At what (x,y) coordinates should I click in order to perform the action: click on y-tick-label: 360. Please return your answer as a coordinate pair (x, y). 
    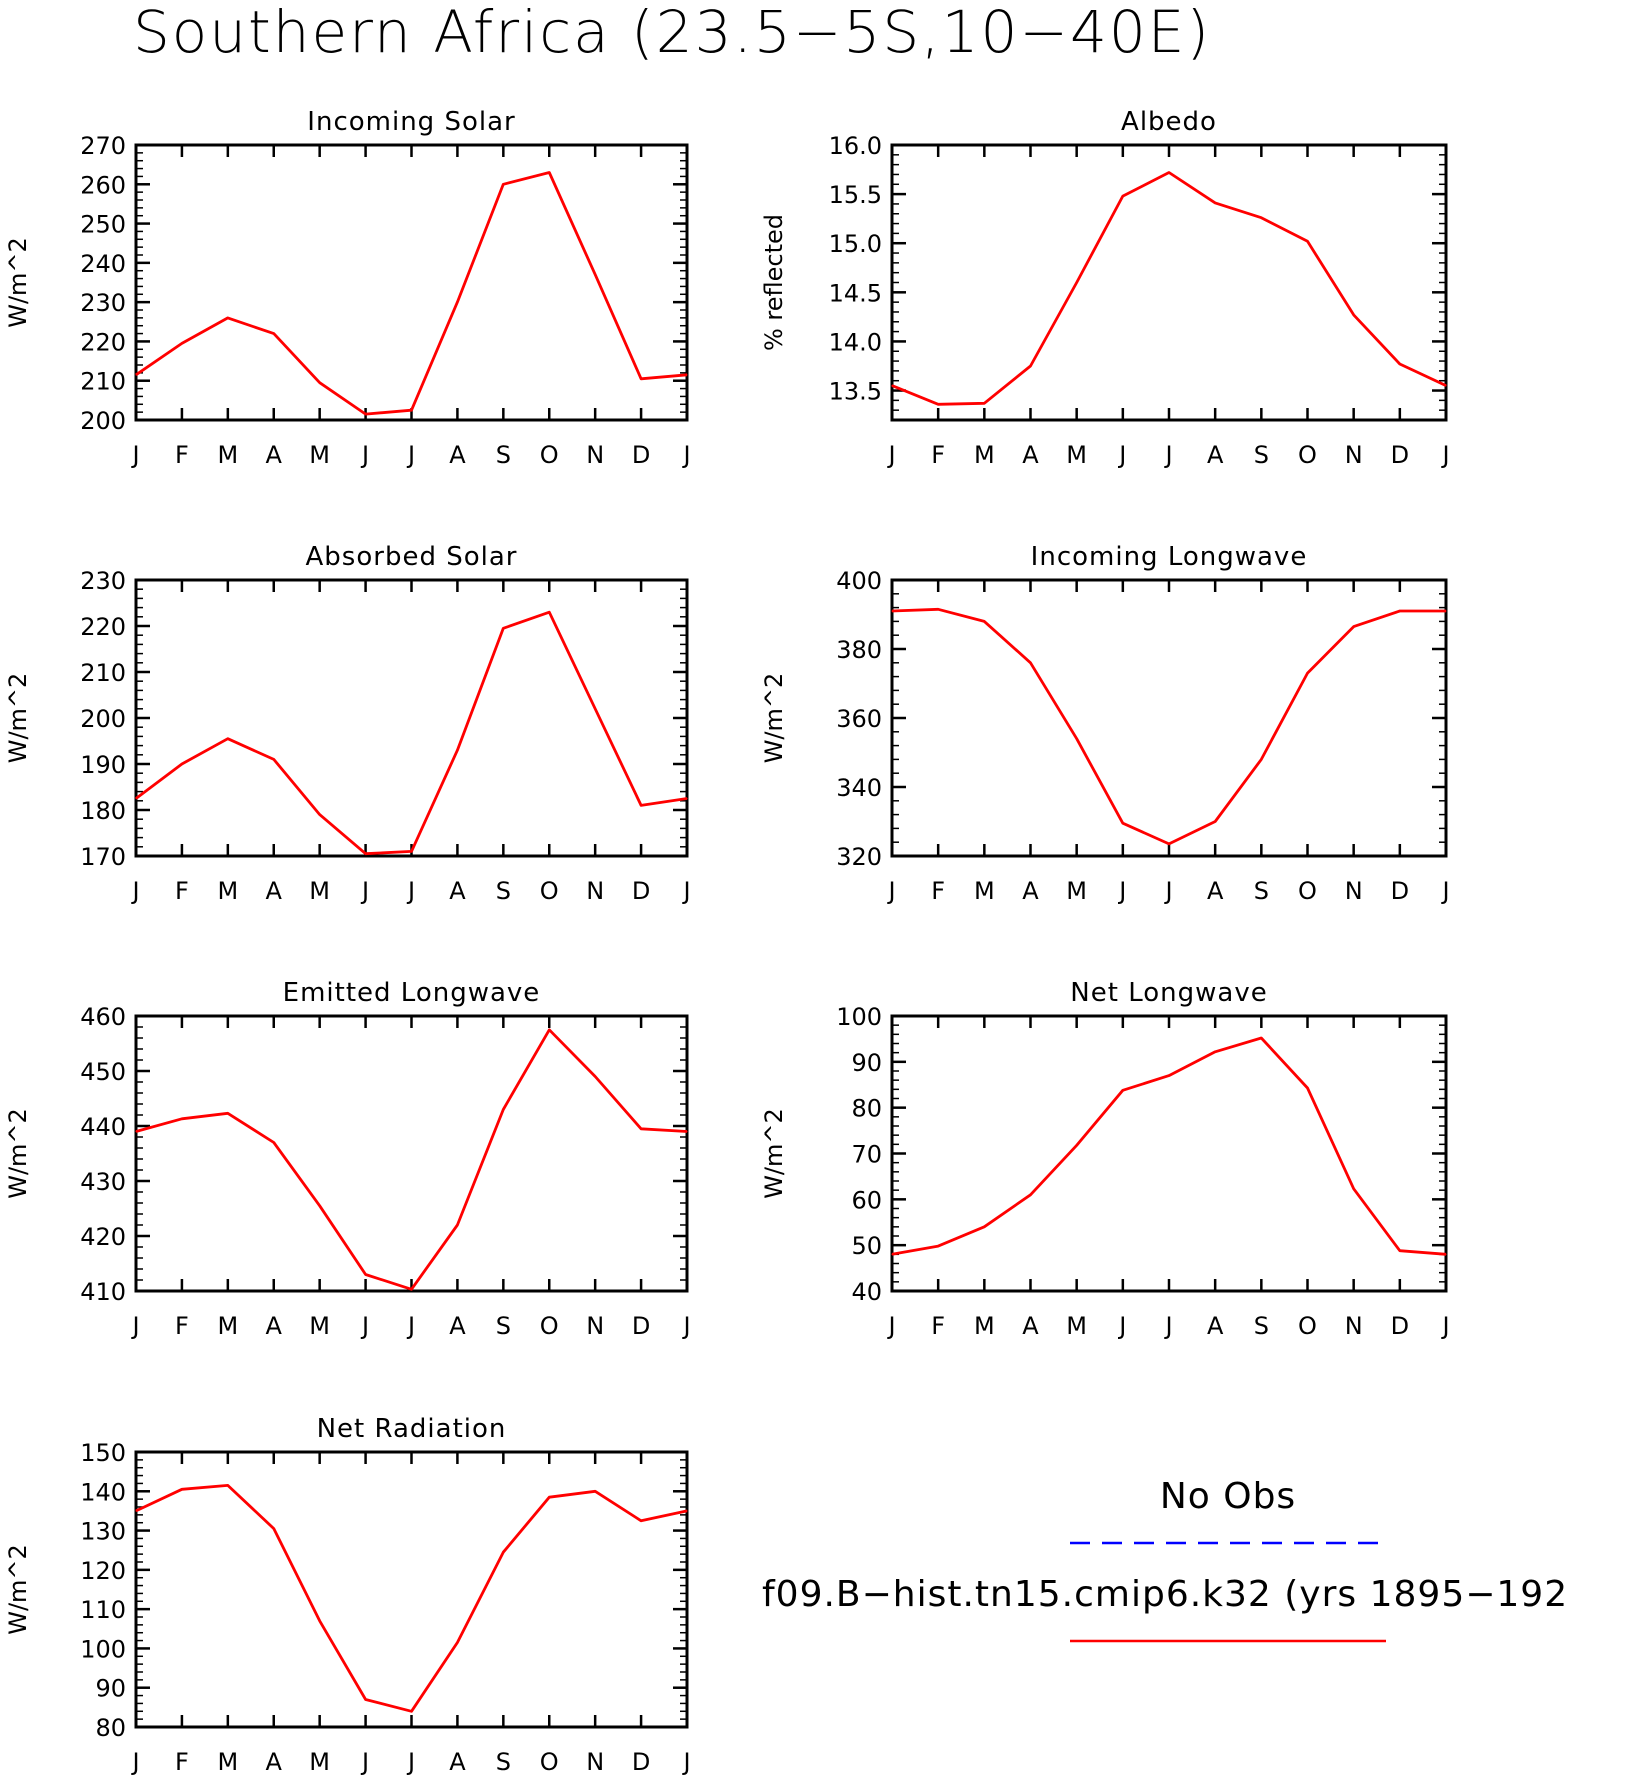
    Looking at the image, I should click on (859, 719).